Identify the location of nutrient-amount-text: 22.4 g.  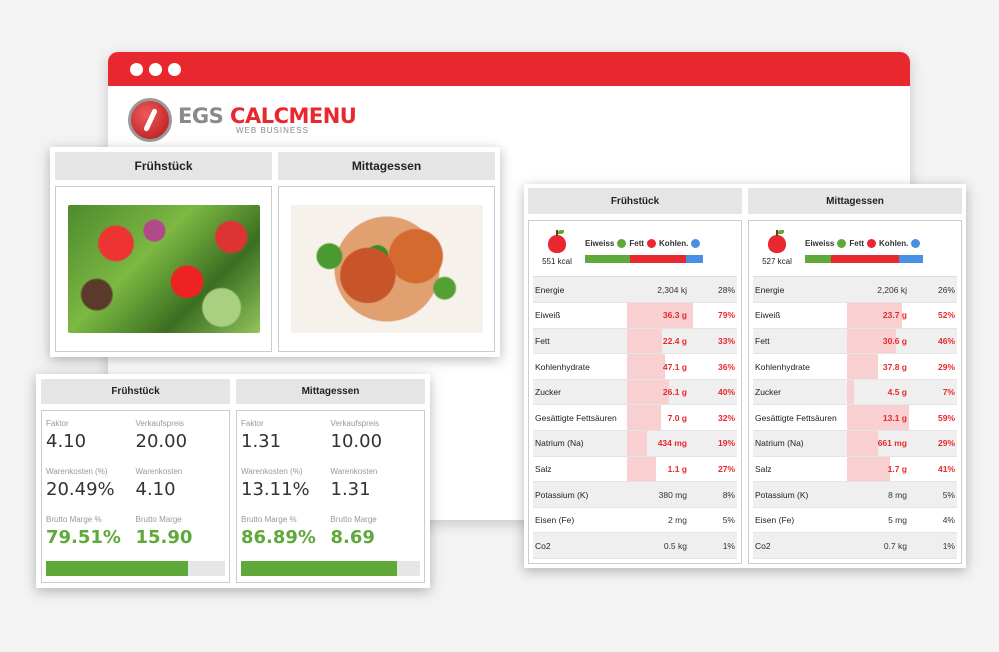
(674, 340).